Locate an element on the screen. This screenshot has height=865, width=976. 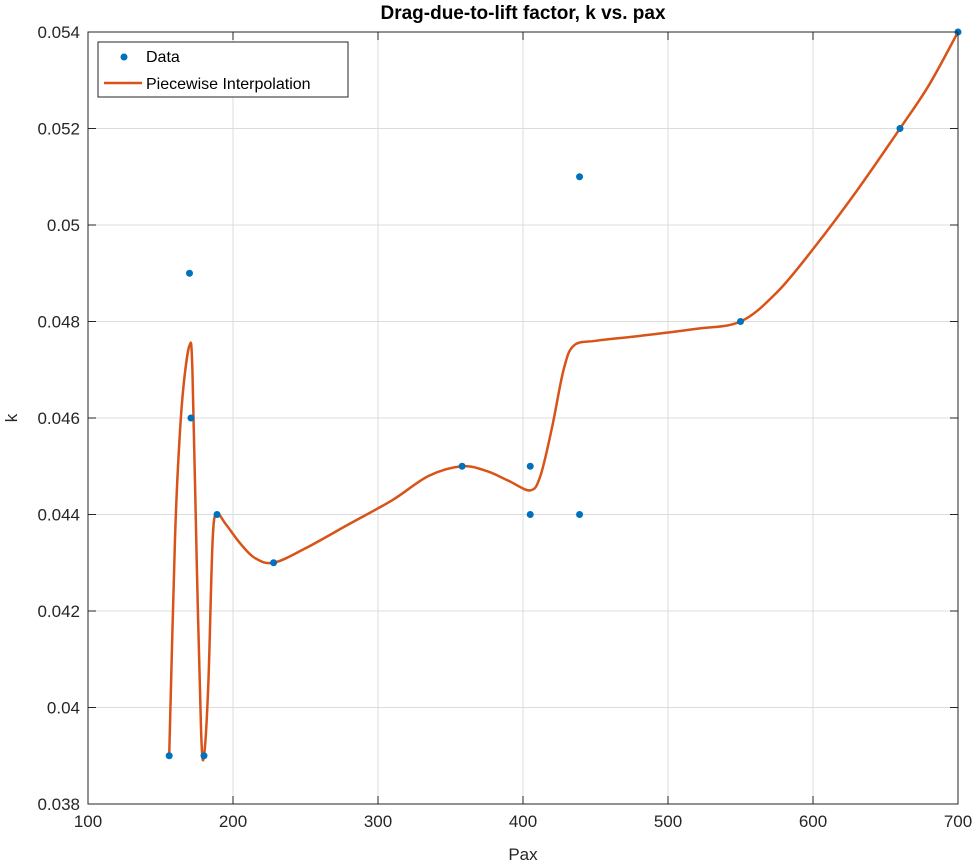
x-tick-label: 500 is located at coordinates (668, 821).